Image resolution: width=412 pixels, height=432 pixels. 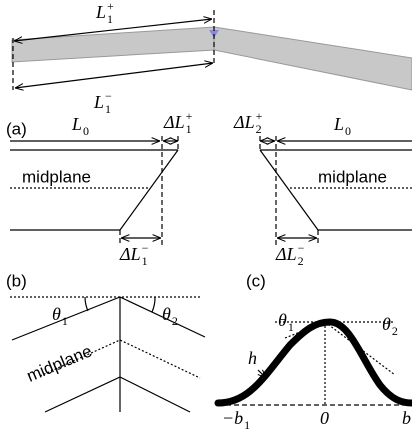 I want to click on beam-left, so click(x=113, y=44).